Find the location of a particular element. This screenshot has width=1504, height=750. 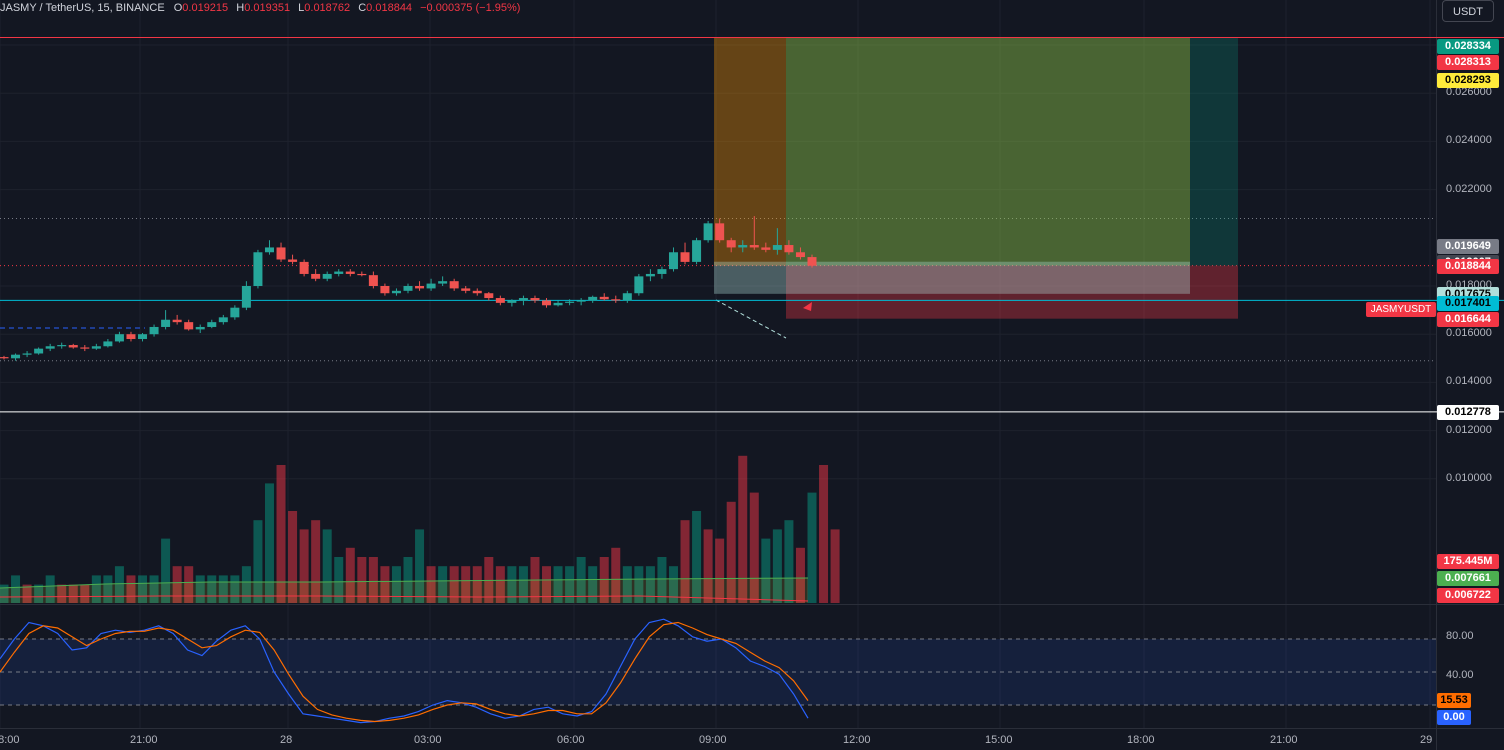

time-tick: 18:00 is located at coordinates (1141, 740).